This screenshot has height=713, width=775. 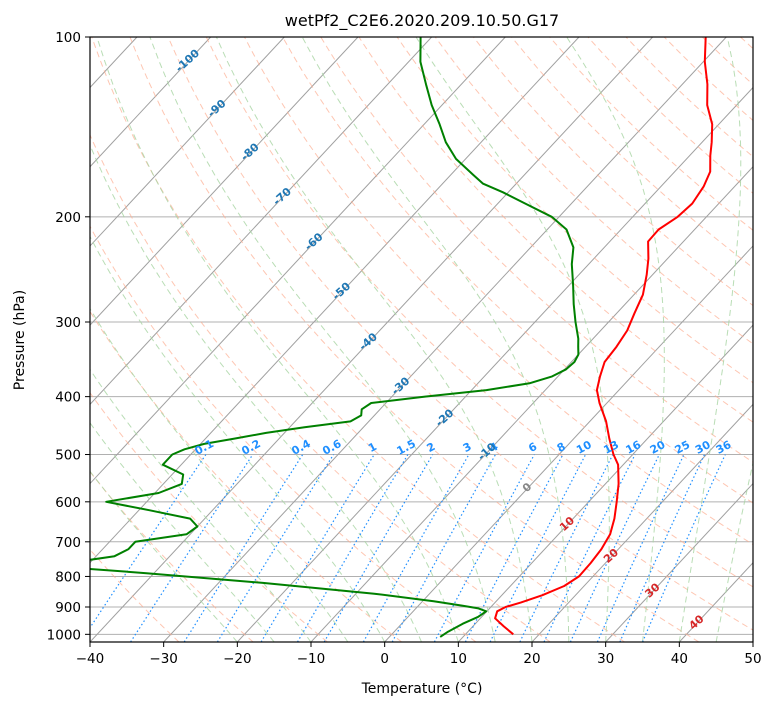 What do you see at coordinates (68, 503) in the screenshot?
I see `y-tick-label: 600` at bounding box center [68, 503].